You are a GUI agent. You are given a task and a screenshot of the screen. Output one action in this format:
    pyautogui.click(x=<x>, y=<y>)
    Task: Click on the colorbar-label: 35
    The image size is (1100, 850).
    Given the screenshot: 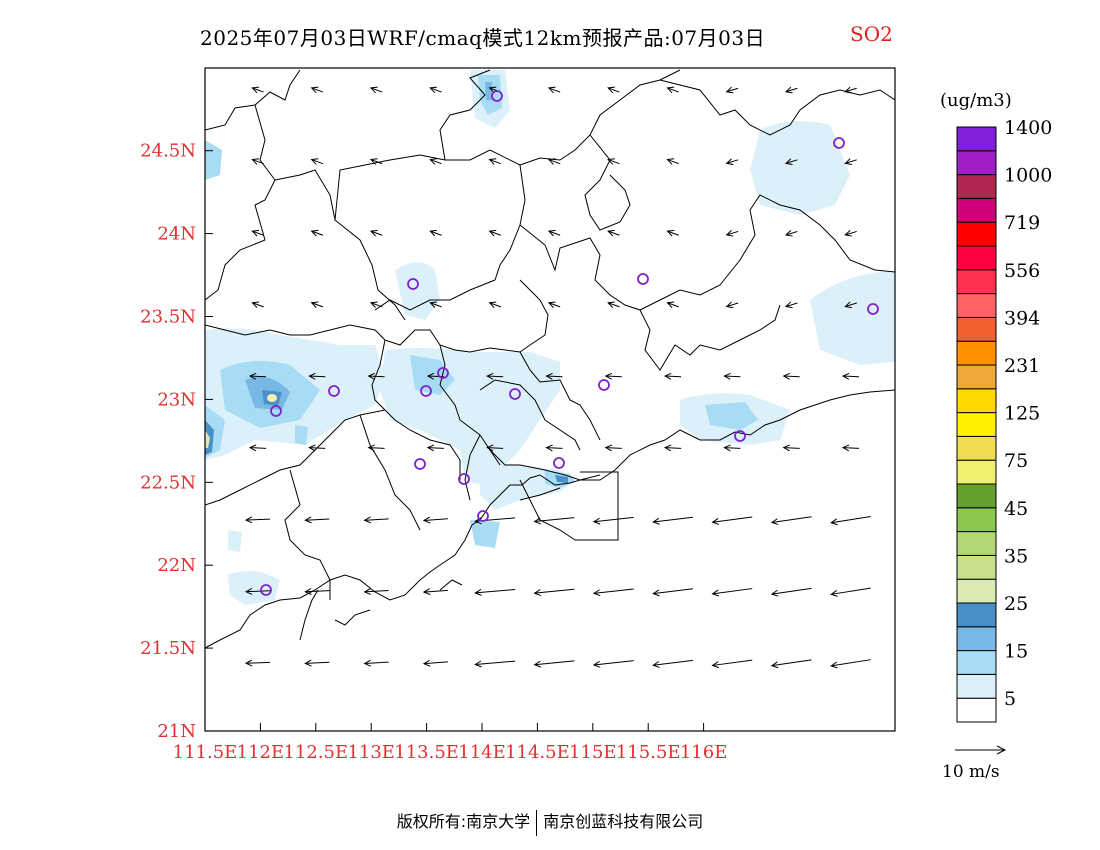 What is the action you would take?
    pyautogui.click(x=1016, y=556)
    